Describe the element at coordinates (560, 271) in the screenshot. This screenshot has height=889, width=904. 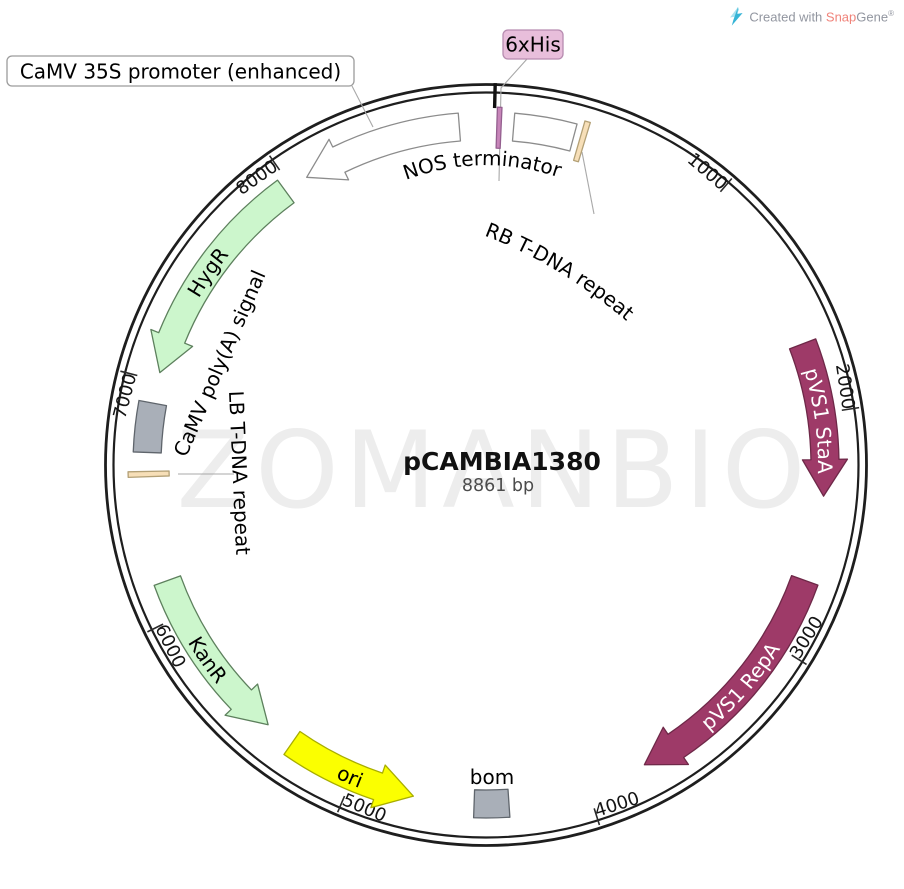
I see `label-rb-t-dna-repeat: RB T-DNA repeat` at that location.